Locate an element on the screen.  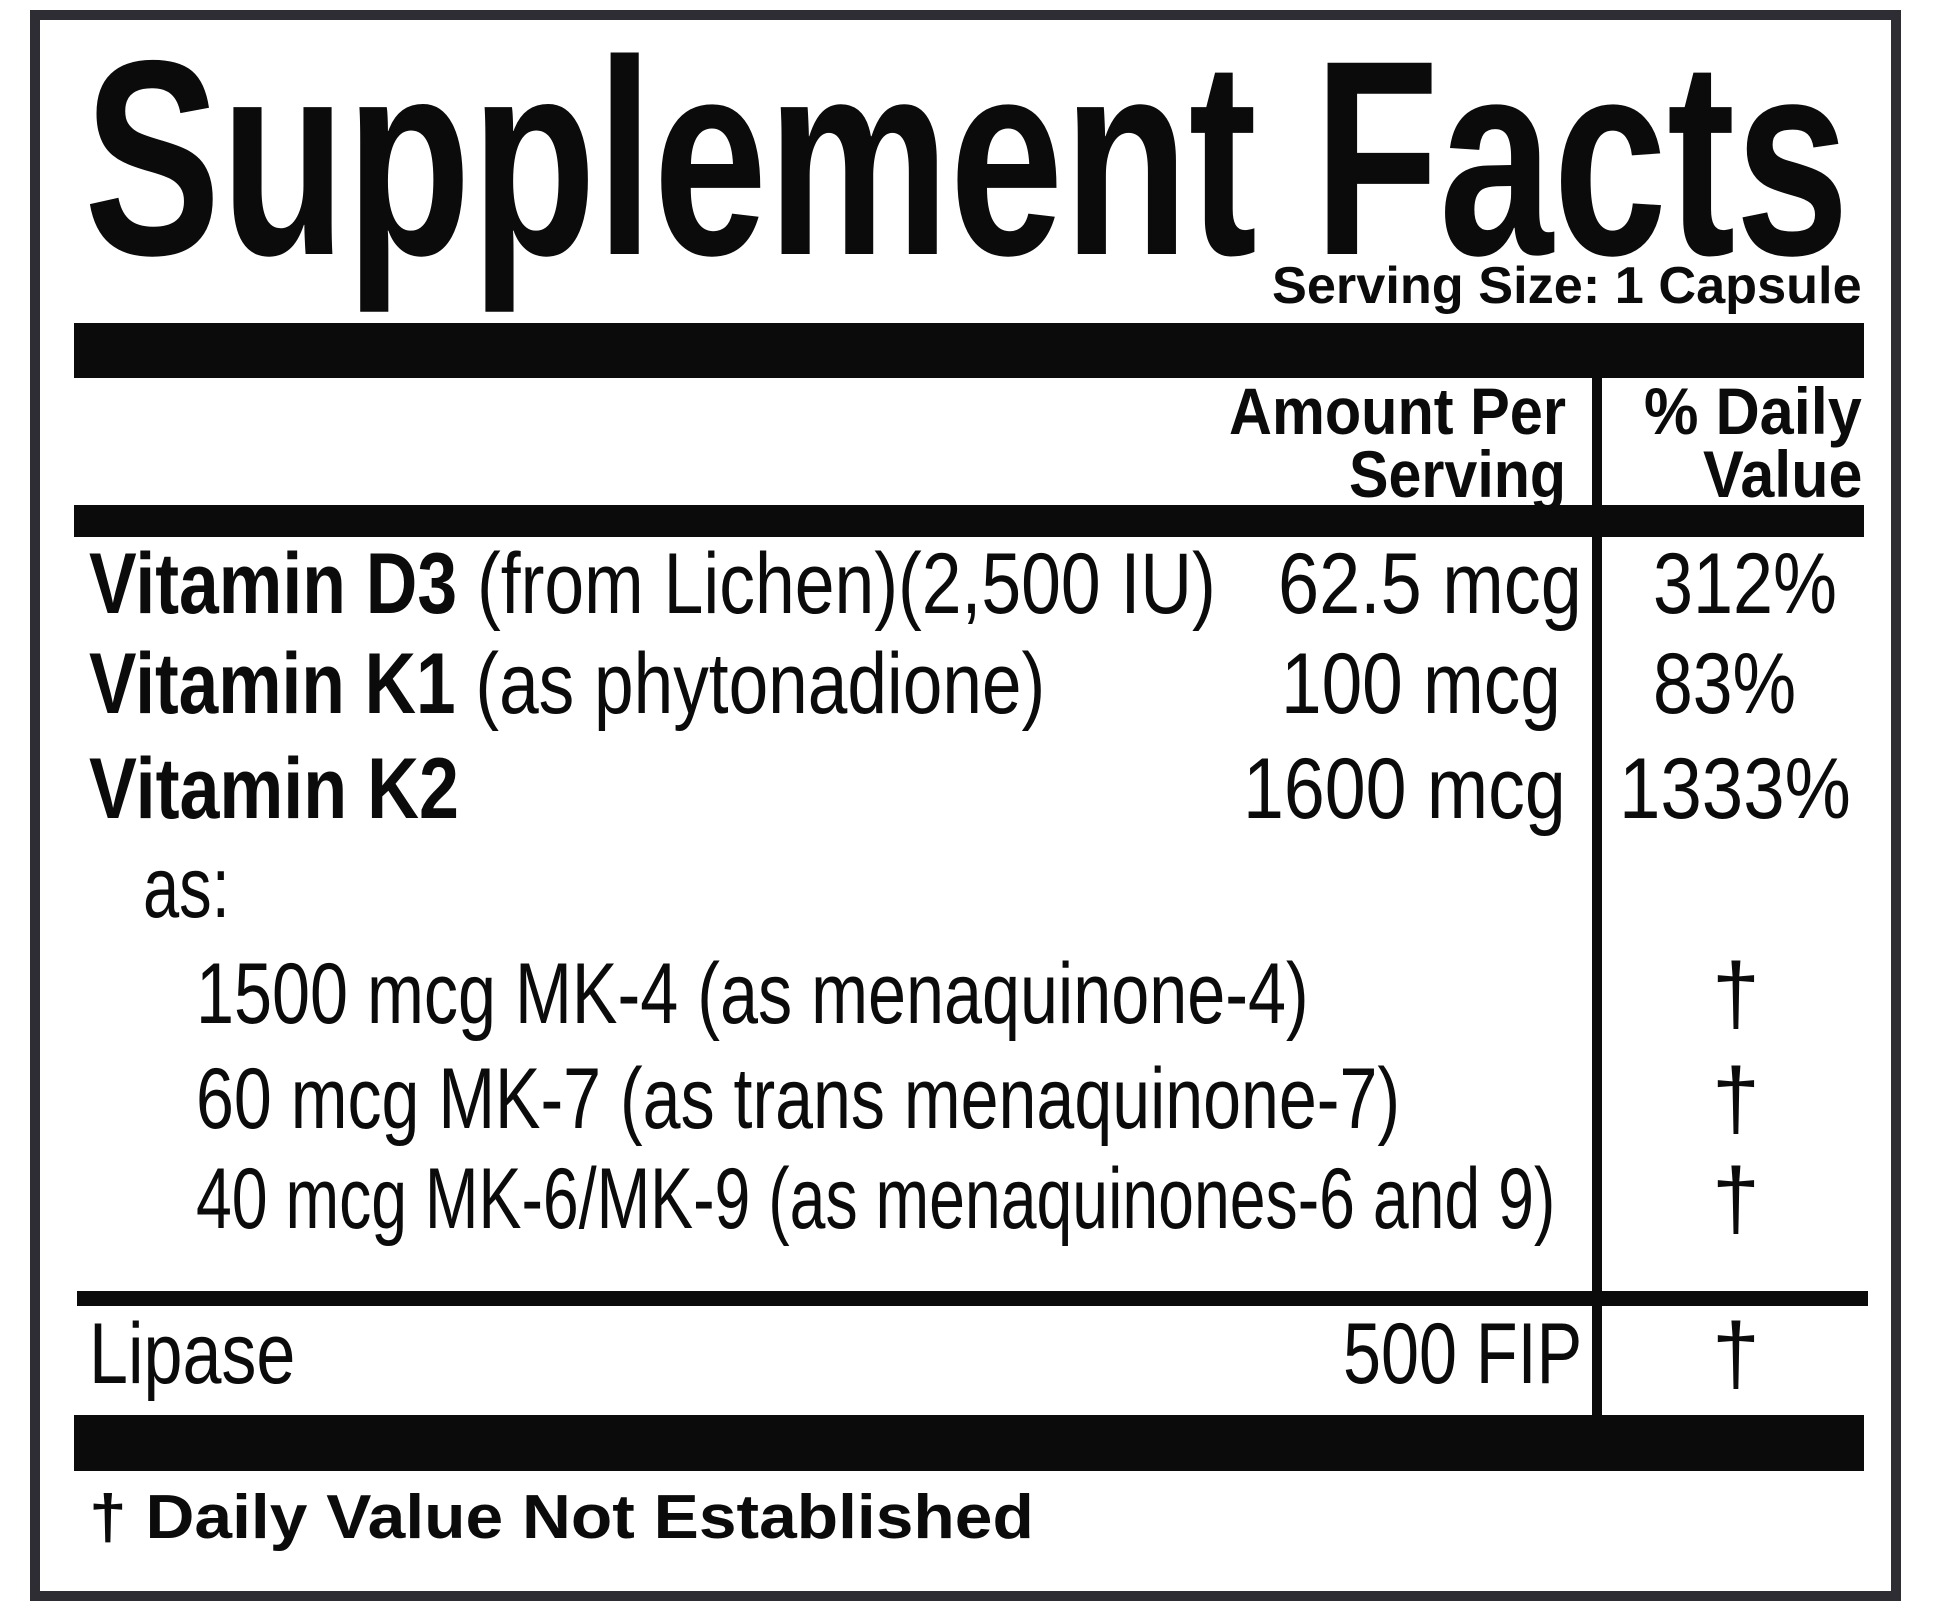
as-label: as: is located at coordinates (186, 888).